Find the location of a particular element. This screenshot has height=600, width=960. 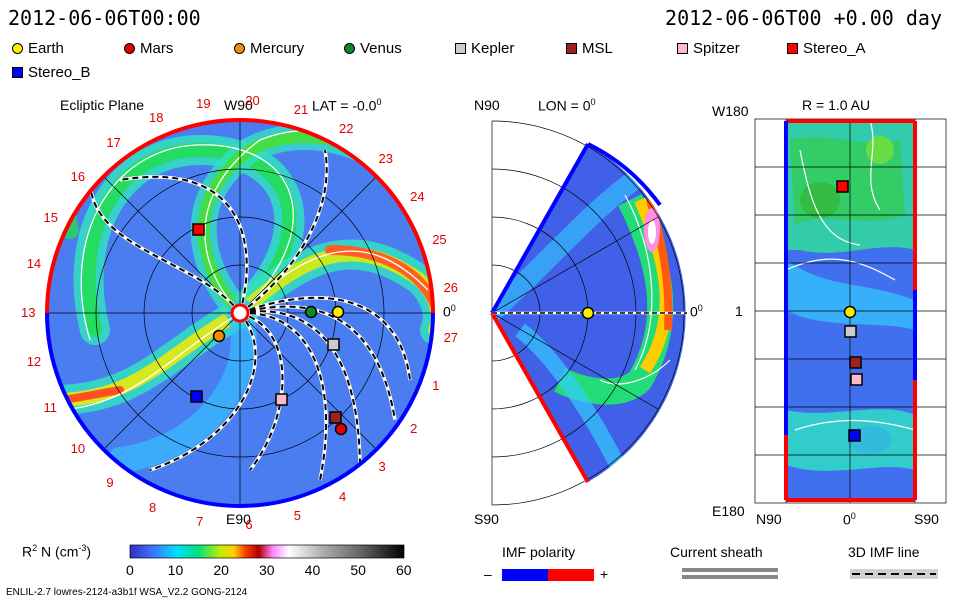

ecliptic-bottom-label: E90 is located at coordinates (238, 519).